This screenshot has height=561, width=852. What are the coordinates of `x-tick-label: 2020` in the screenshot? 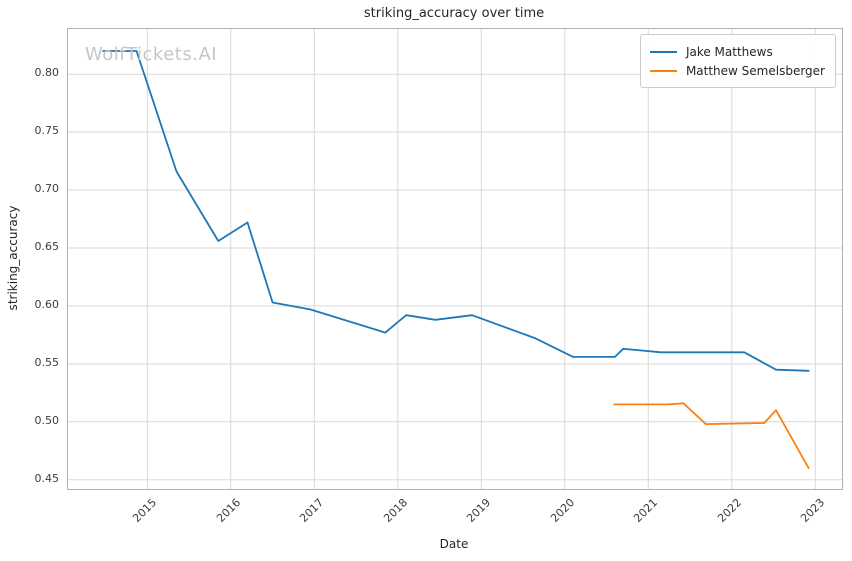 It's located at (562, 510).